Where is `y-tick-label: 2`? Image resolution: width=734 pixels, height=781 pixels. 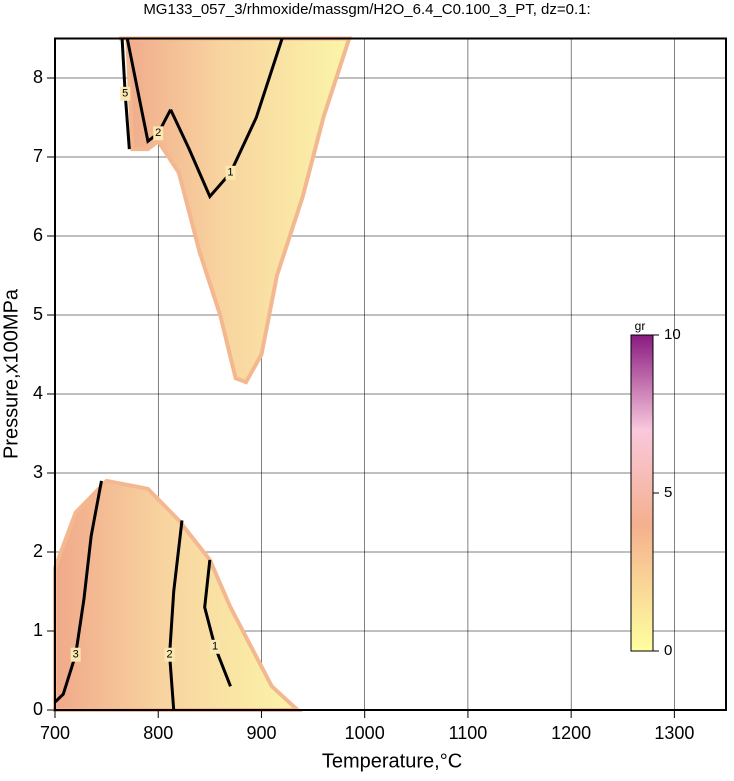 y-tick-label: 2 is located at coordinates (38, 551).